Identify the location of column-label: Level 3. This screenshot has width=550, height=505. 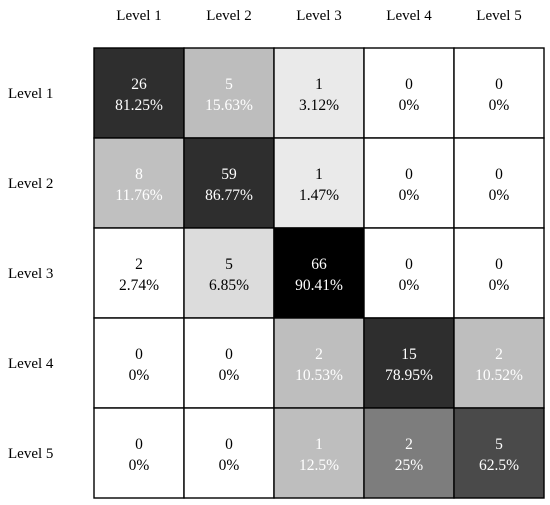
(318, 16).